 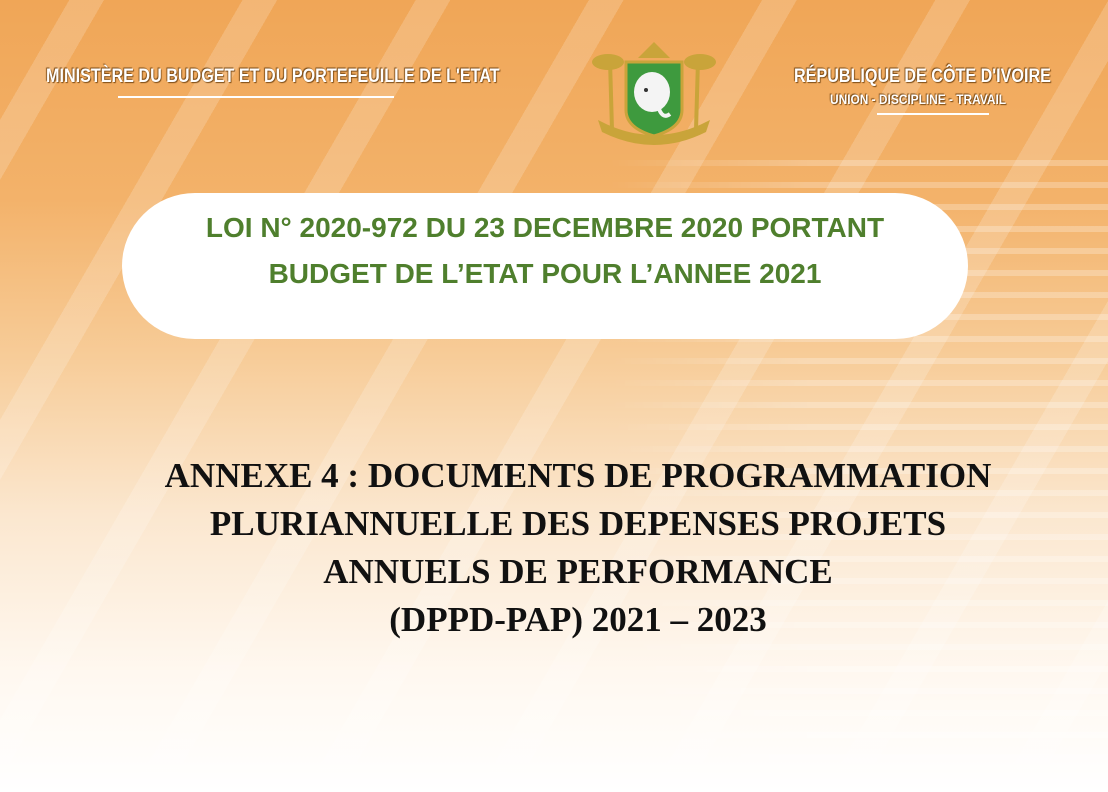 I want to click on annexe-title-line-4: (DPPD-PAP) 2021 – 2023, so click(x=578, y=619).